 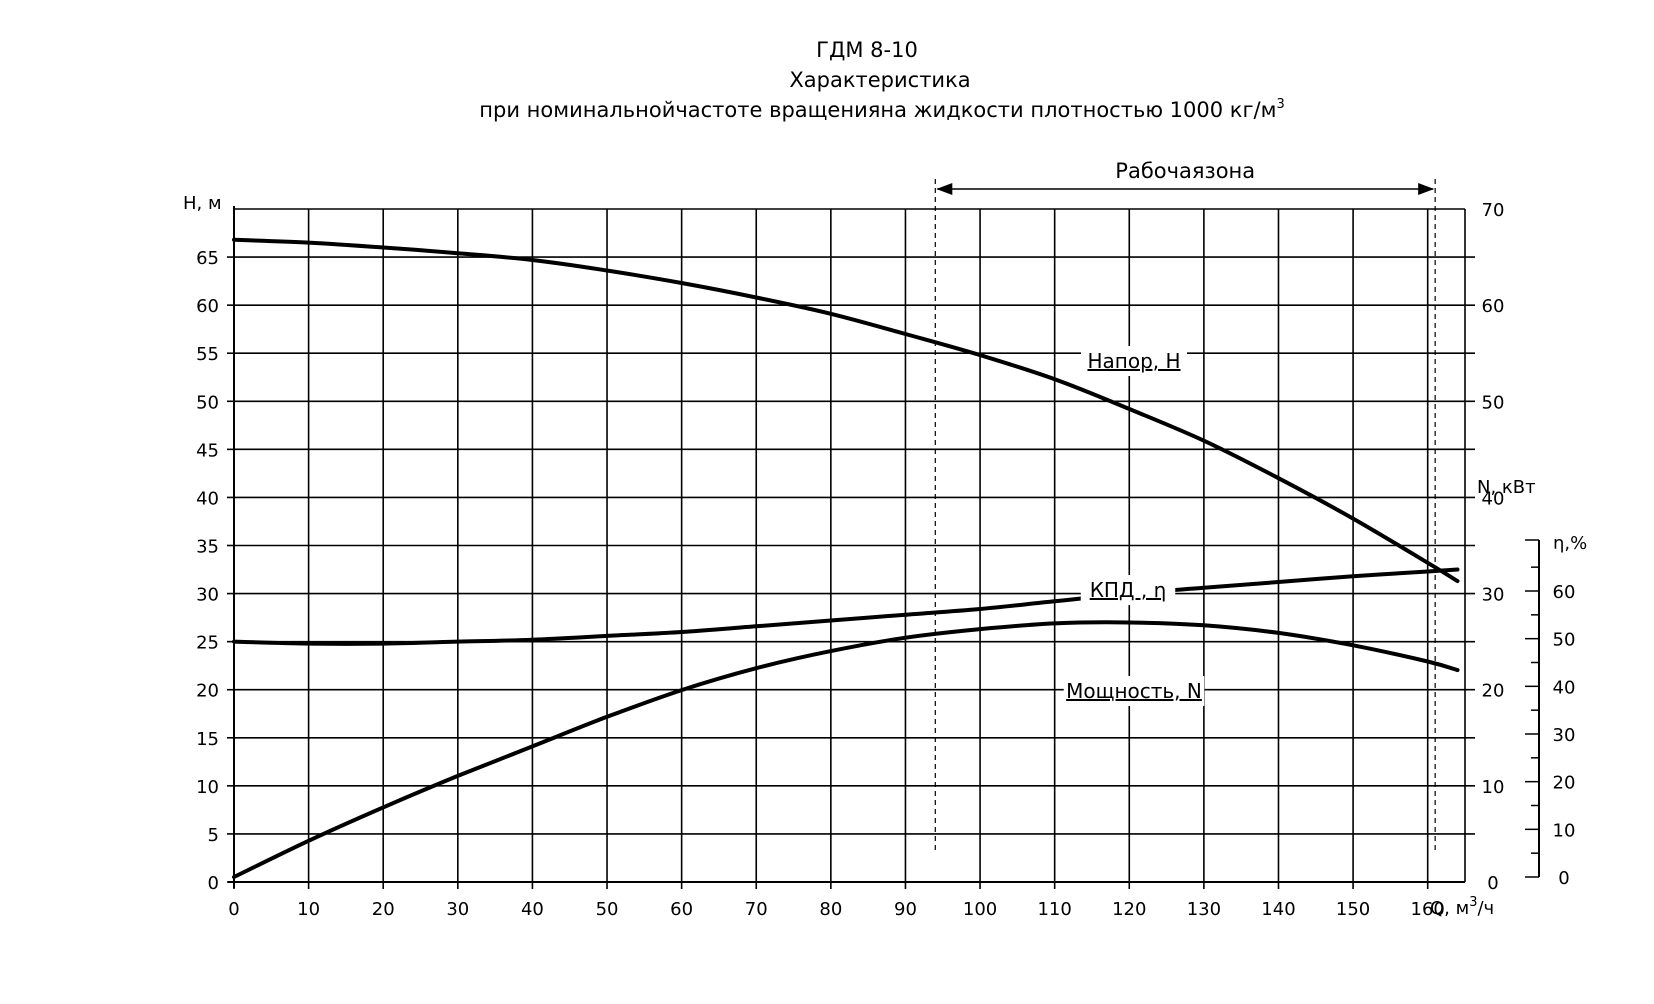 I want to click on y-eff-axis-title: η,%, so click(x=1570, y=543).